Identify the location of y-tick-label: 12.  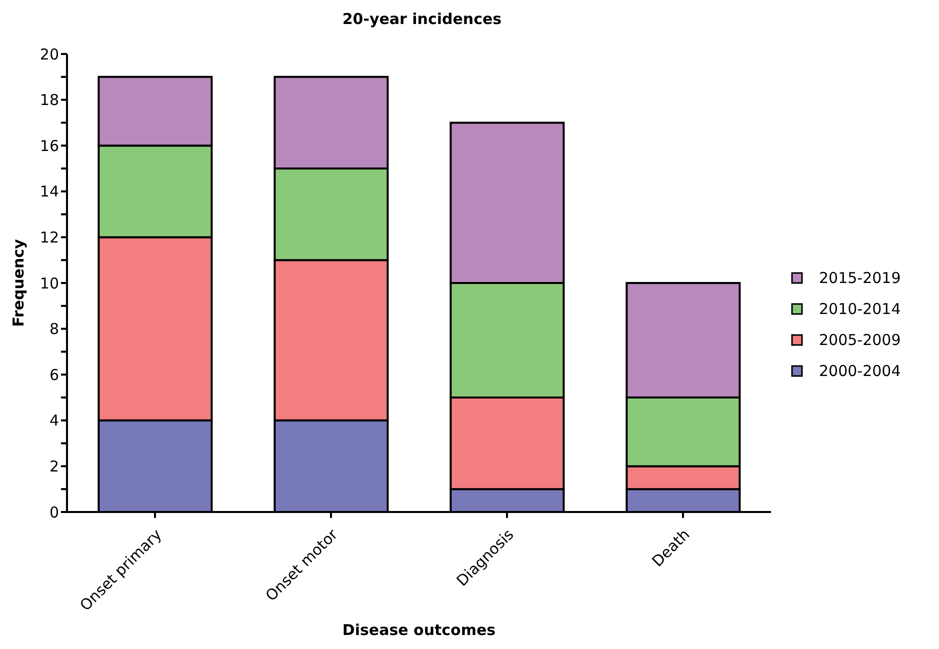
(49, 237).